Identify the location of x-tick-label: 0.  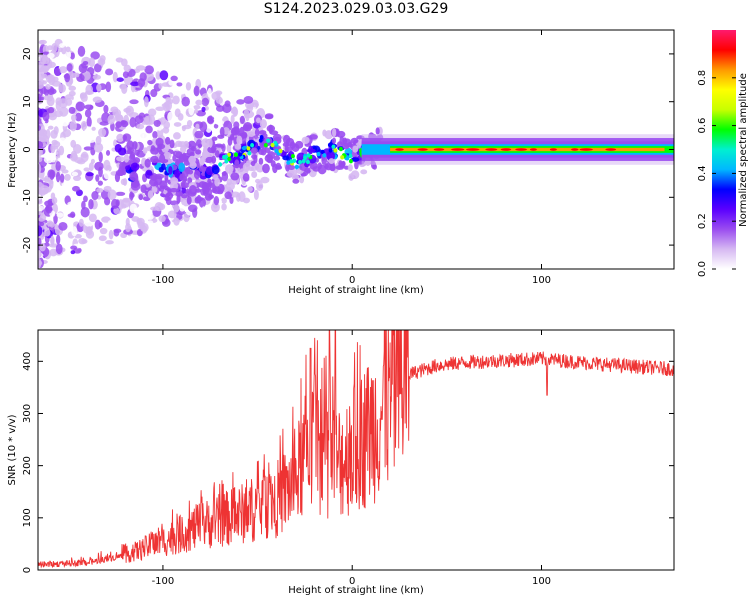
(352, 581).